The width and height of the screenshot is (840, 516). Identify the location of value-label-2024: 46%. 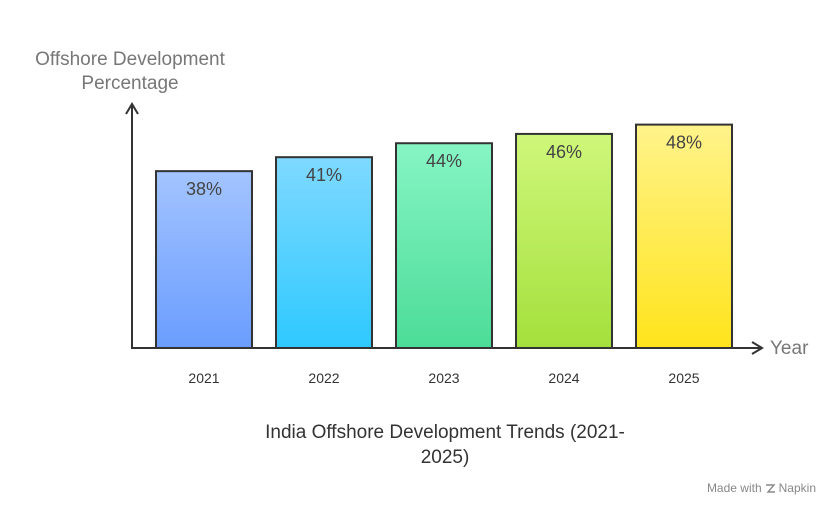
(564, 152).